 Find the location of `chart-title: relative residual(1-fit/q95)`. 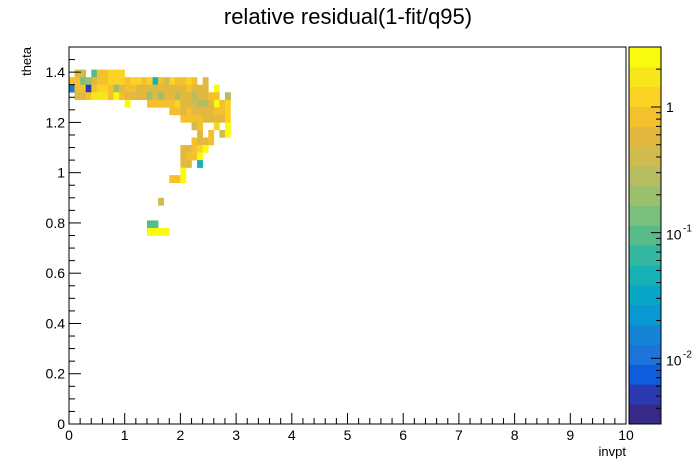

chart-title: relative residual(1-fit/q95) is located at coordinates (348, 16).